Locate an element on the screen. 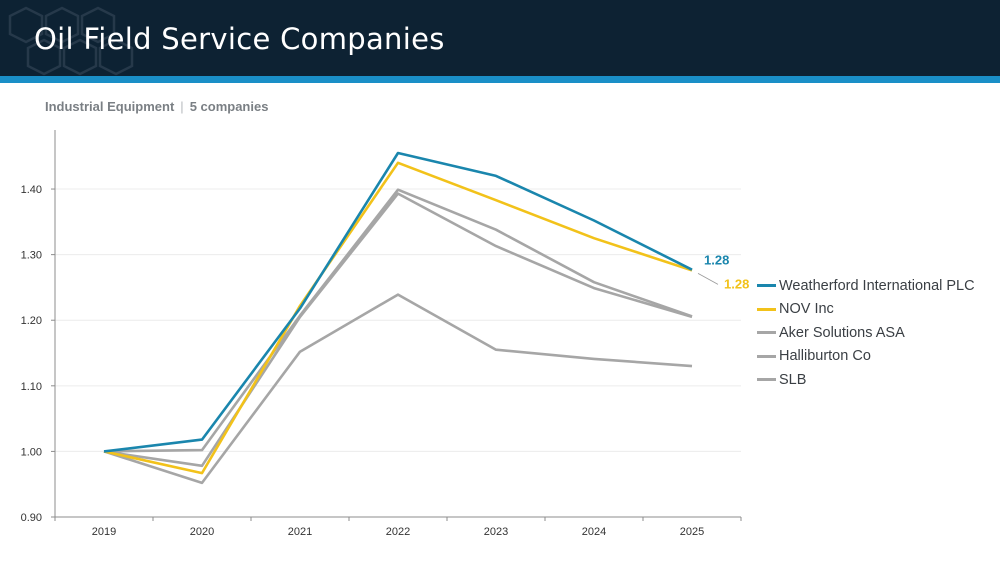 The height and width of the screenshot is (562, 1000). legend-label: NOV Inc is located at coordinates (806, 309).